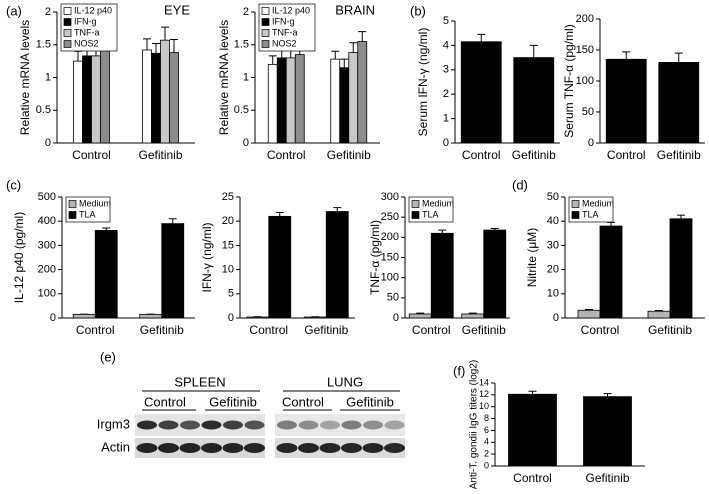 The width and height of the screenshot is (709, 494). Describe the element at coordinates (177, 9) in the screenshot. I see `chart-title: EYE` at that location.